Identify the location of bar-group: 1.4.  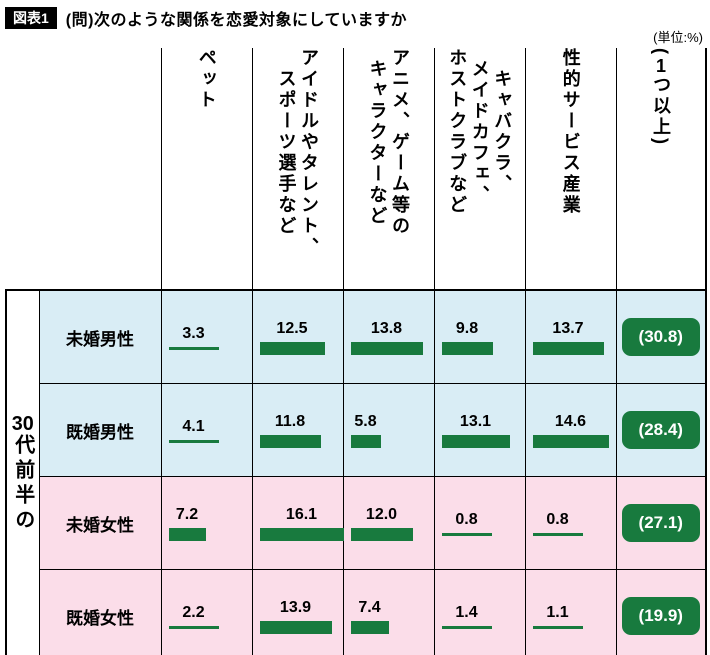
(466, 616).